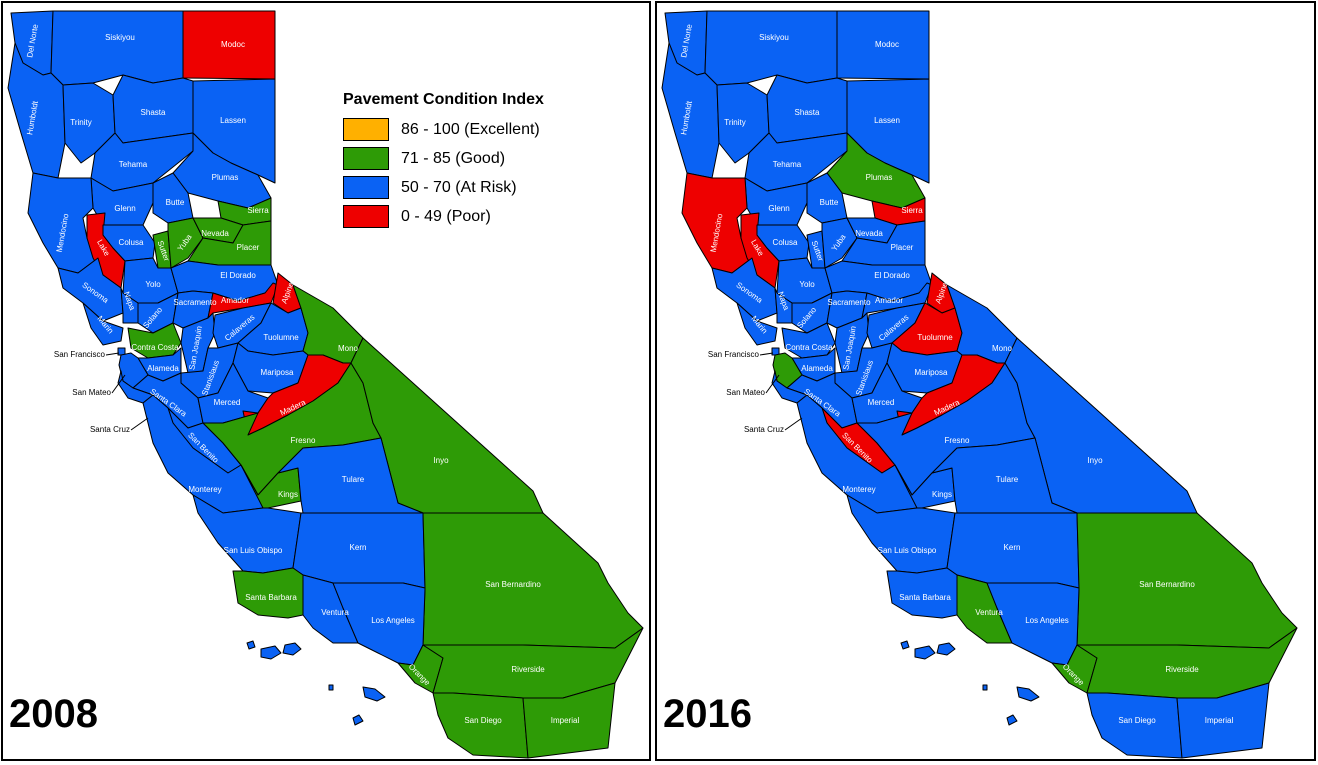 This screenshot has height=765, width=1318. What do you see at coordinates (91, 392) in the screenshot?
I see `county-label-san-mateo: San Mateo` at bounding box center [91, 392].